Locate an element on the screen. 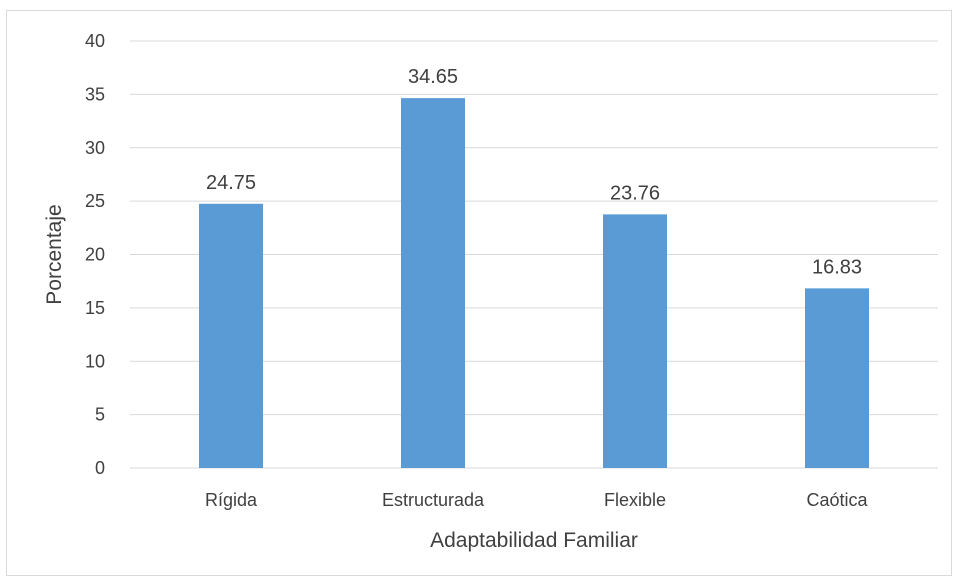  y-tick-label: 20 is located at coordinates (95, 255).